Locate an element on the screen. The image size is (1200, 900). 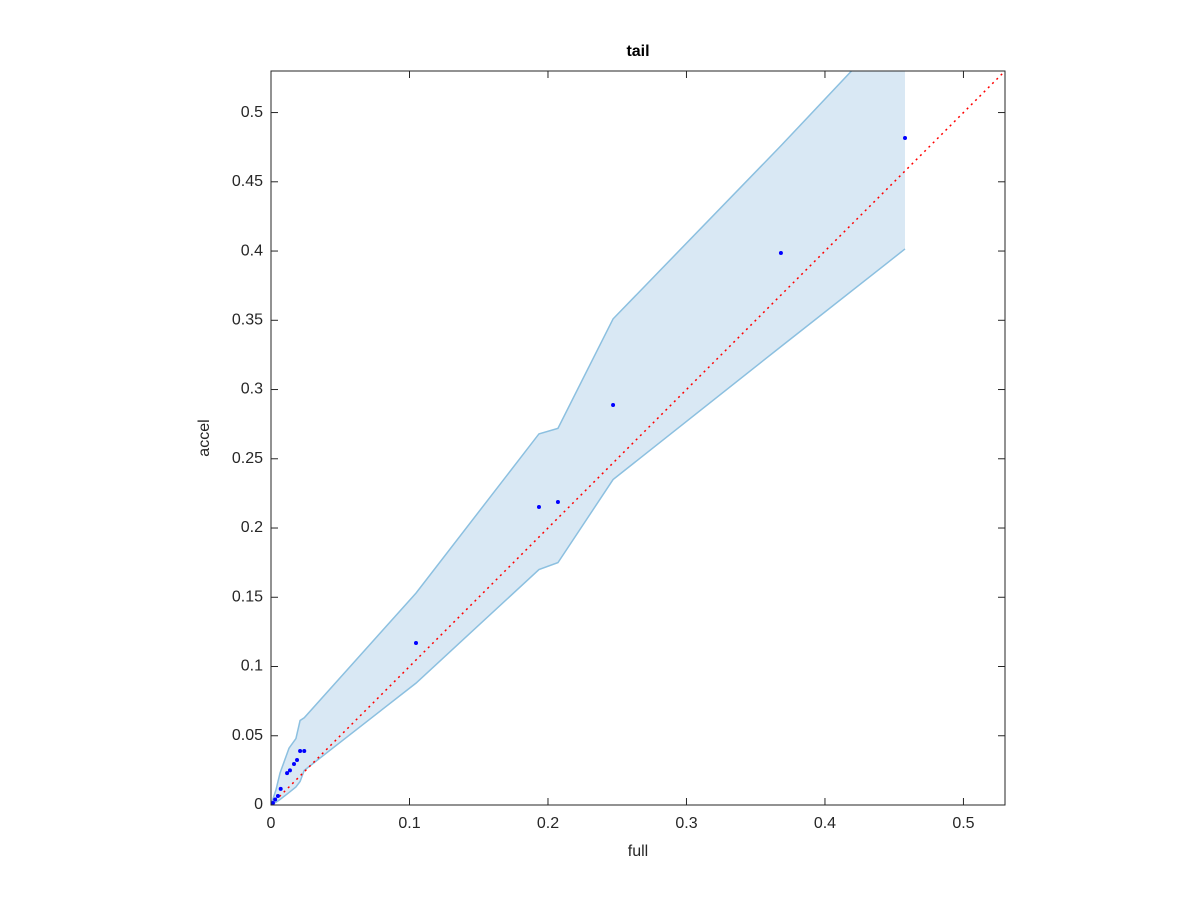
x-tick-label: 0 is located at coordinates (271, 823).